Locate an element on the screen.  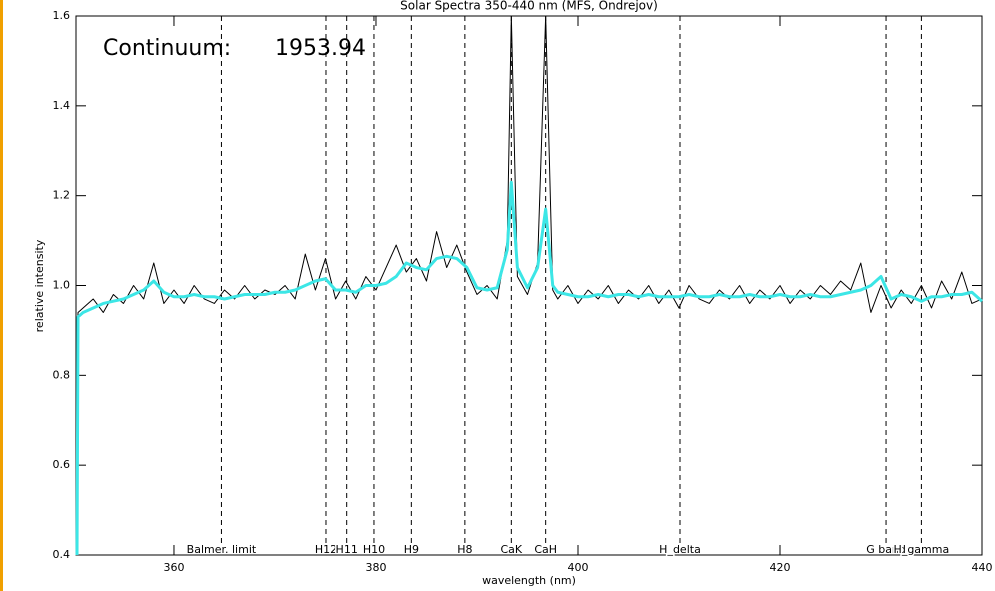
y-tick-label: 0.8 is located at coordinates (62, 374).